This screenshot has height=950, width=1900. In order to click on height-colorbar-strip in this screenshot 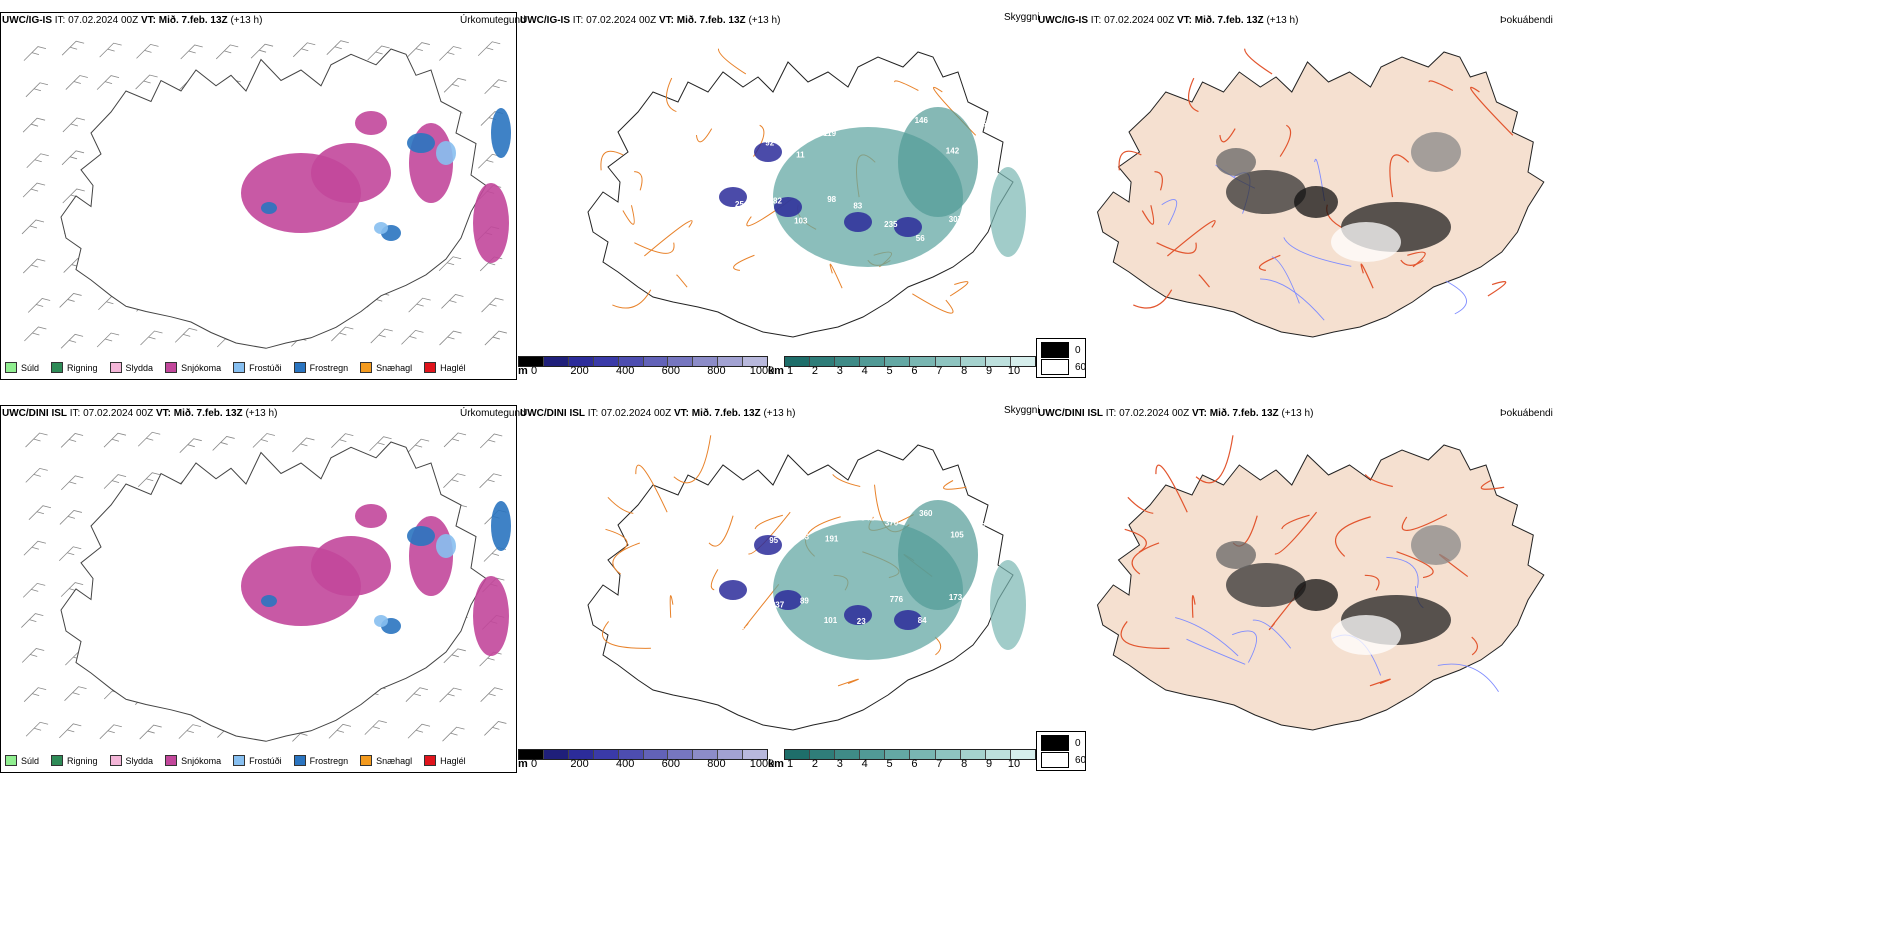, I will do `click(643, 754)`.